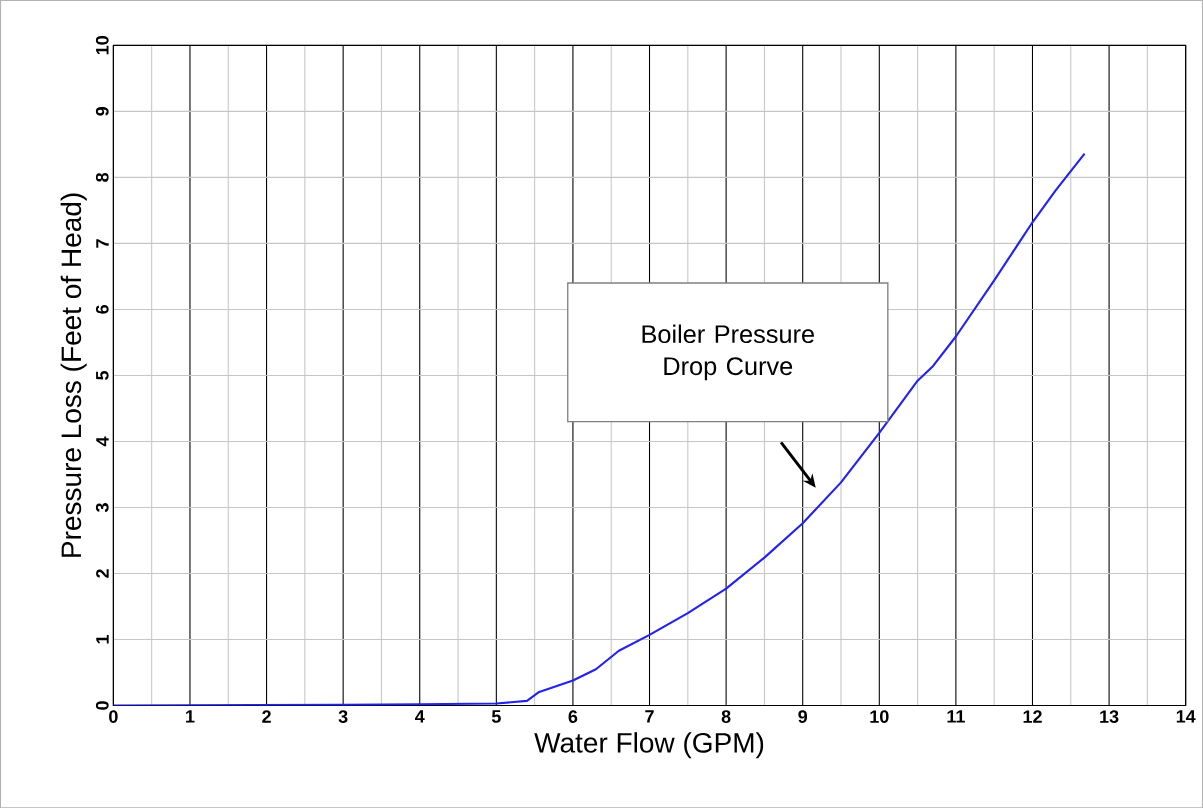 This screenshot has width=1203, height=808. I want to click on x-tick-label: 6, so click(573, 716).